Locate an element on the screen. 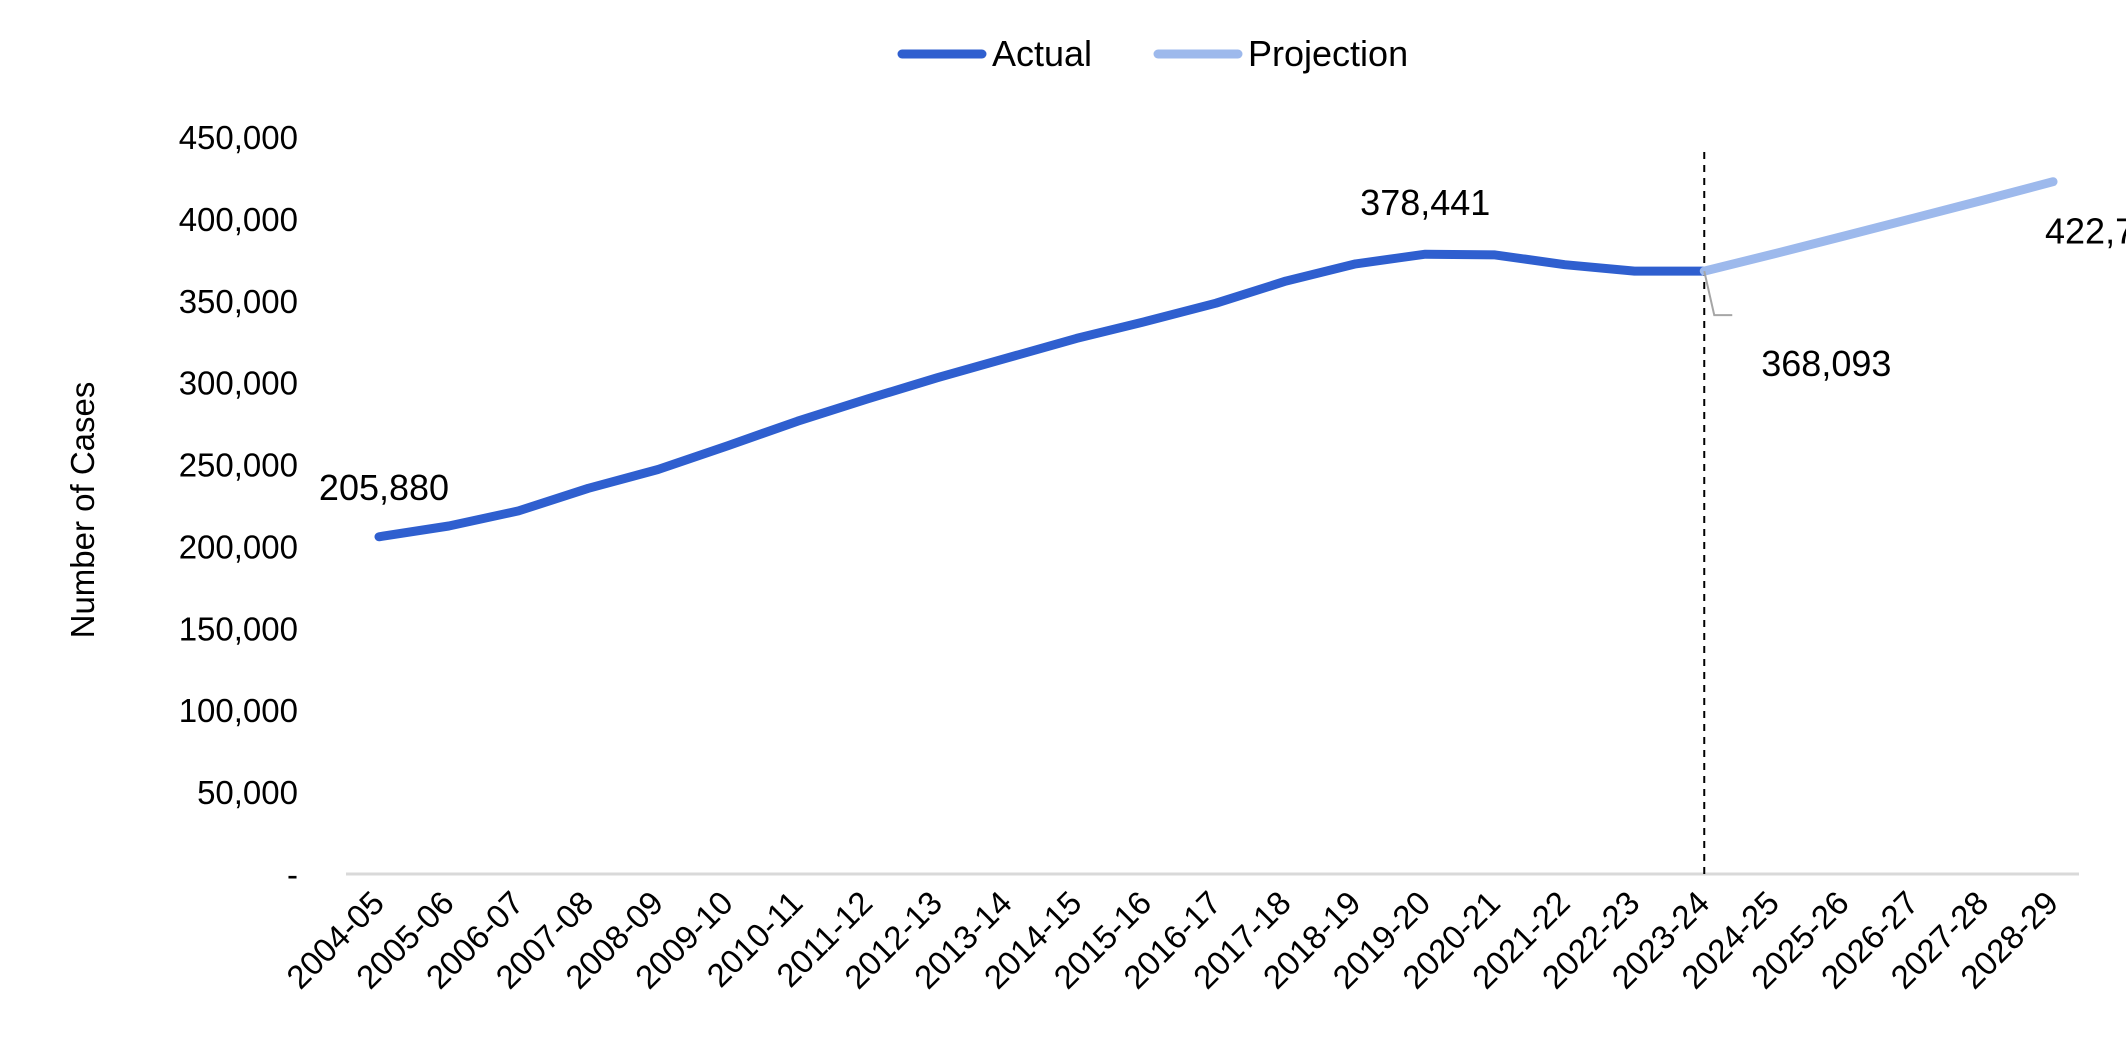  y-tick-label: 200,000 is located at coordinates (238, 546).